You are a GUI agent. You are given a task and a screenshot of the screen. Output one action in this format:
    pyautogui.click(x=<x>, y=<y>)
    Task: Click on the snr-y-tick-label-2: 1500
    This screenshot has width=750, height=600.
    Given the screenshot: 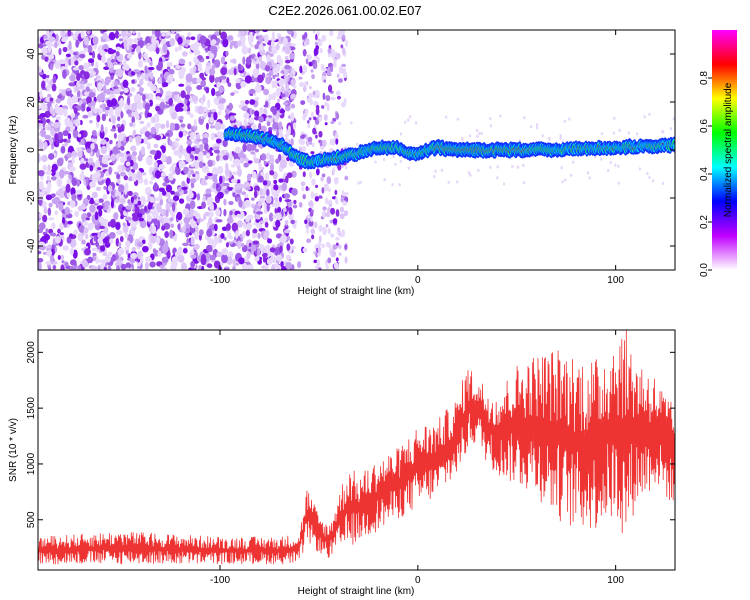 What is the action you would take?
    pyautogui.click(x=31, y=408)
    